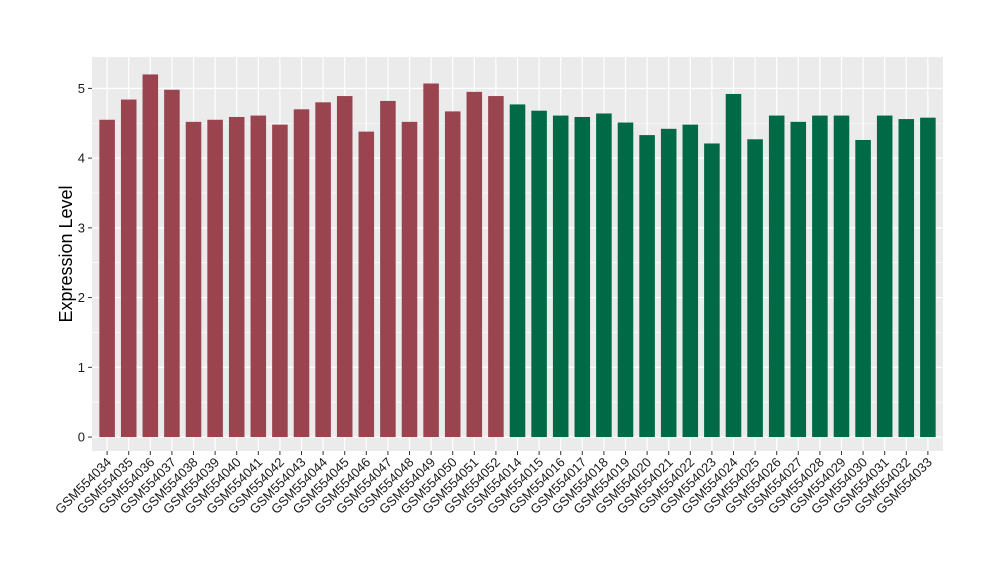 This screenshot has height=580, width=1000. Describe the element at coordinates (884, 276) in the screenshot. I see `bar-GSM554031` at that location.